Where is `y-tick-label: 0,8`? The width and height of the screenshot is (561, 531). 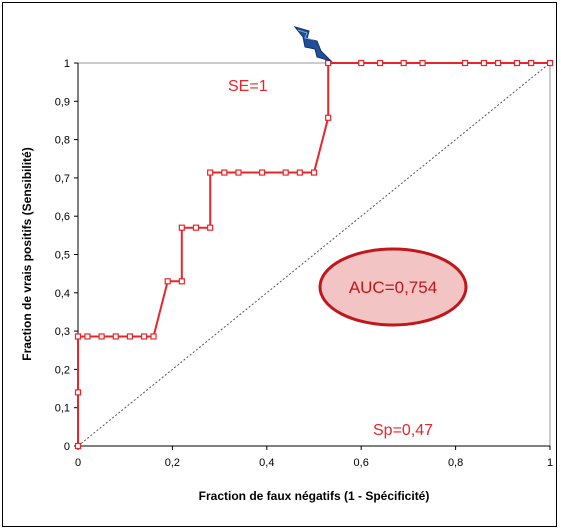 y-tick-label: 0,8 is located at coordinates (62, 141).